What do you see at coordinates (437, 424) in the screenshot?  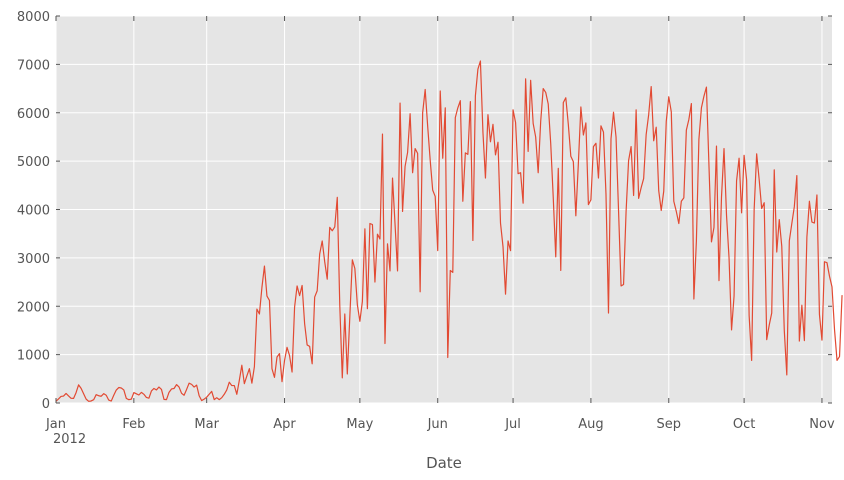 I see `x-tick-label: Jun` at bounding box center [437, 424].